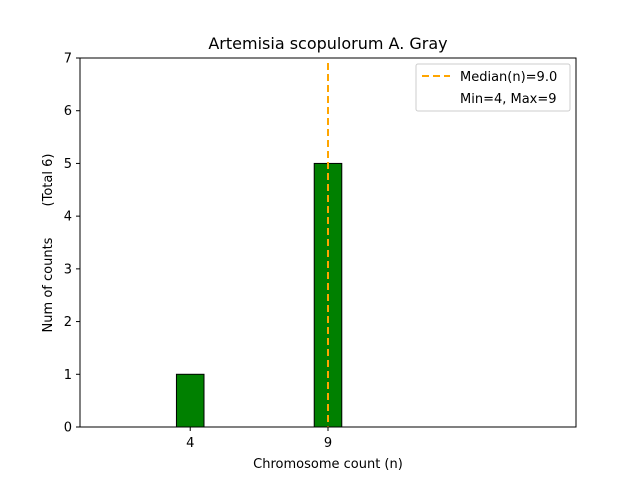 This screenshot has height=480, width=640. What do you see at coordinates (48, 180) in the screenshot?
I see `y-axis-total-label: (Total 6)` at bounding box center [48, 180].